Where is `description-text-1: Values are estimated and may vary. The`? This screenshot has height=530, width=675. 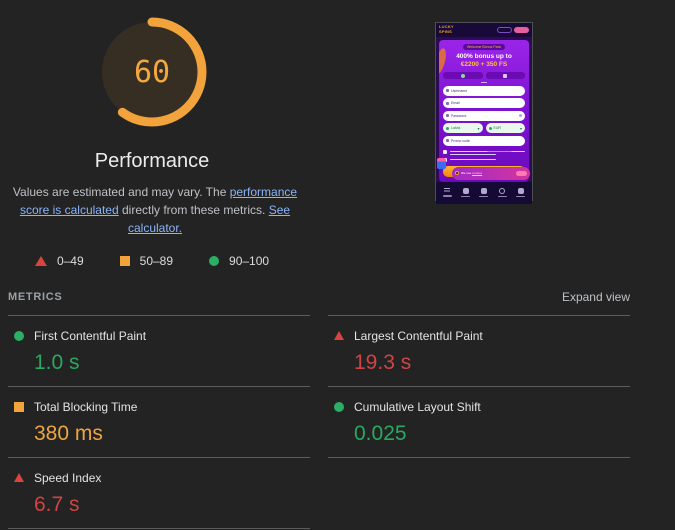 description-text-1: Values are estimated and may vary. The is located at coordinates (121, 192).